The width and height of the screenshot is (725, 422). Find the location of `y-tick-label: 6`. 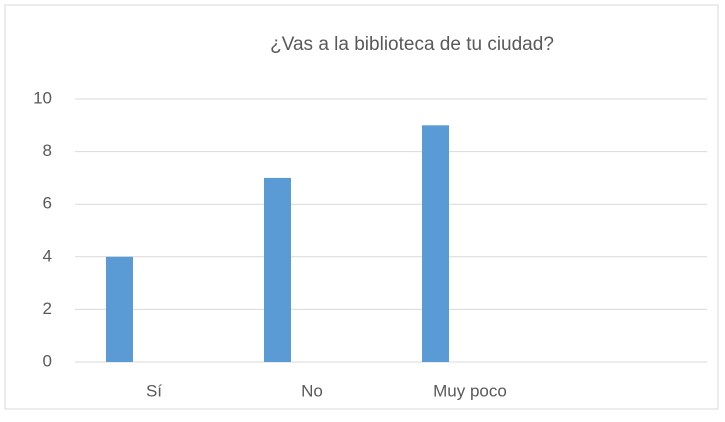

y-tick-label: 6 is located at coordinates (47, 203).